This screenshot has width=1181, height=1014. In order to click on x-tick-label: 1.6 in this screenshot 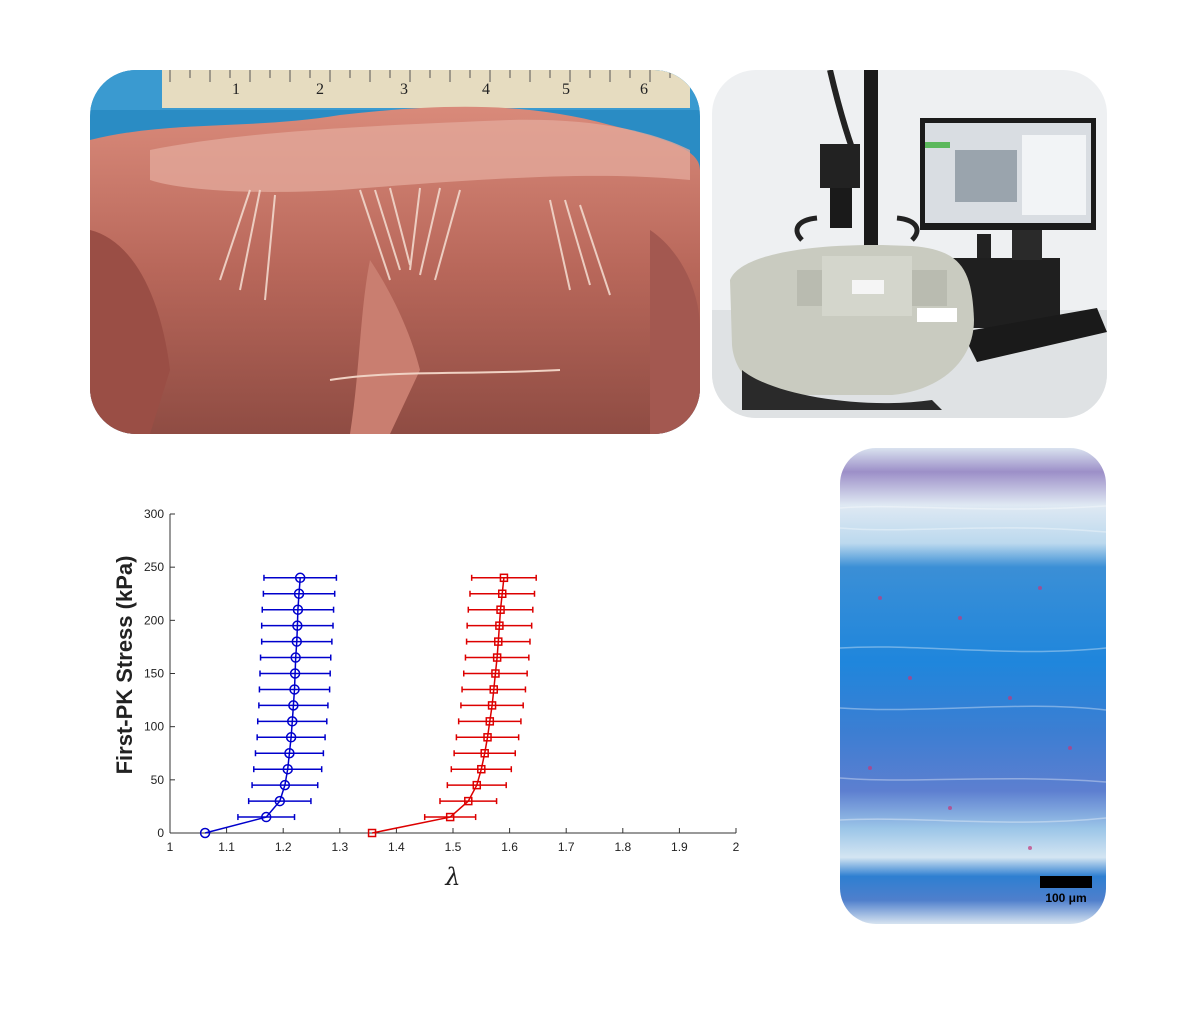, I will do `click(509, 847)`.